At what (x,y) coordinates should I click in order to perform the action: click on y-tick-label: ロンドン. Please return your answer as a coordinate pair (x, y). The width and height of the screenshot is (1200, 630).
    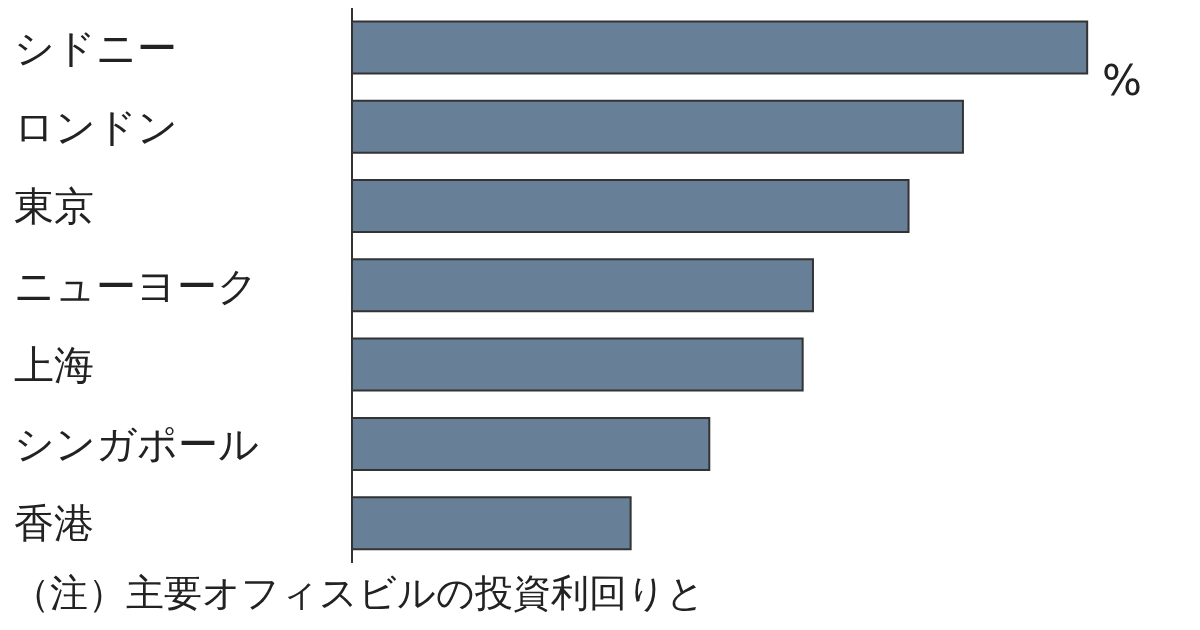
    Looking at the image, I should click on (96, 126).